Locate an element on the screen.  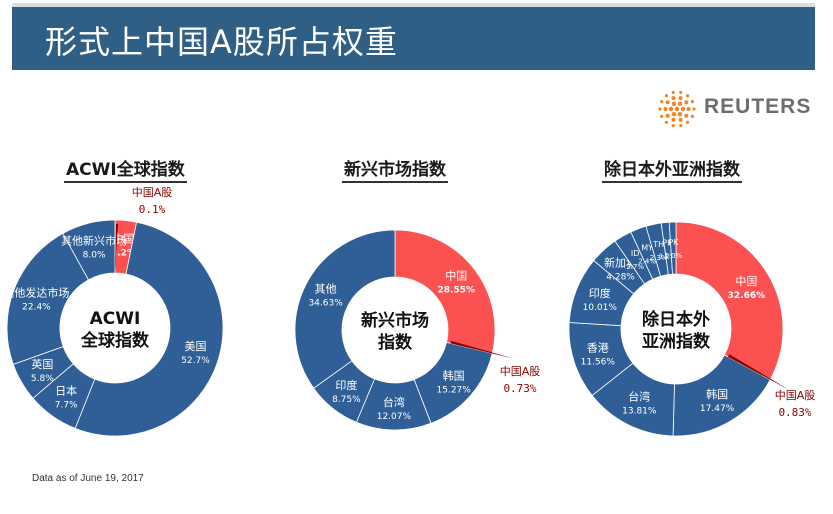
slice-value-label: 32.66% is located at coordinates (747, 296).